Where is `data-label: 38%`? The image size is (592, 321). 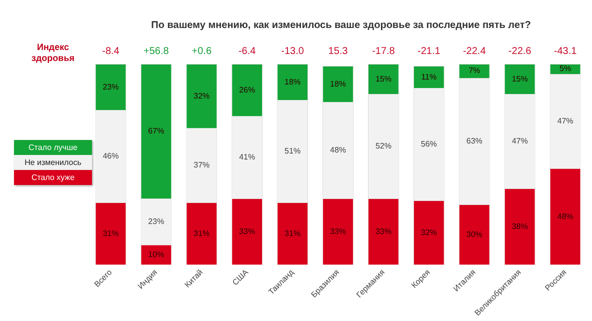
data-label: 38% is located at coordinates (520, 226).